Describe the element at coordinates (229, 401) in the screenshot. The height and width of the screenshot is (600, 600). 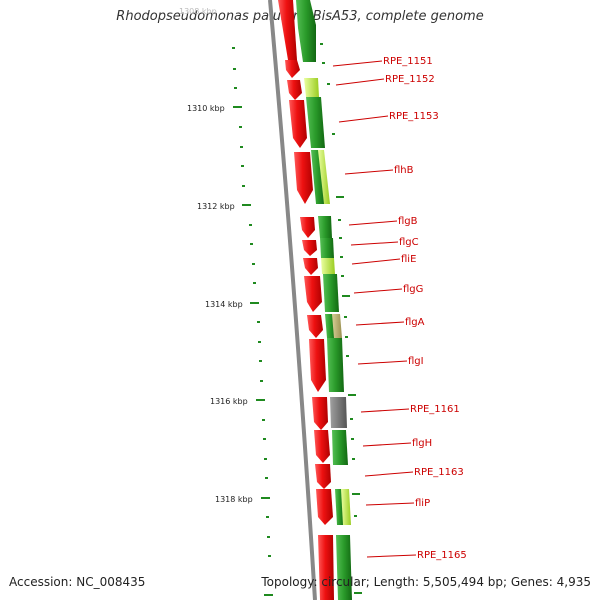
I see `kbp-label-1316: 1316 kbp` at that location.